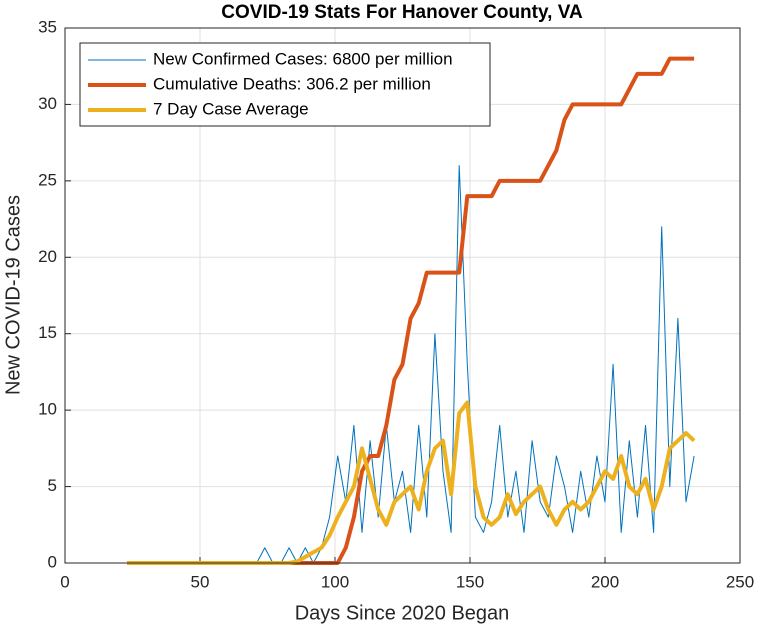  What do you see at coordinates (231, 108) in the screenshot?
I see `legend-label: 7 Day Case Average` at bounding box center [231, 108].